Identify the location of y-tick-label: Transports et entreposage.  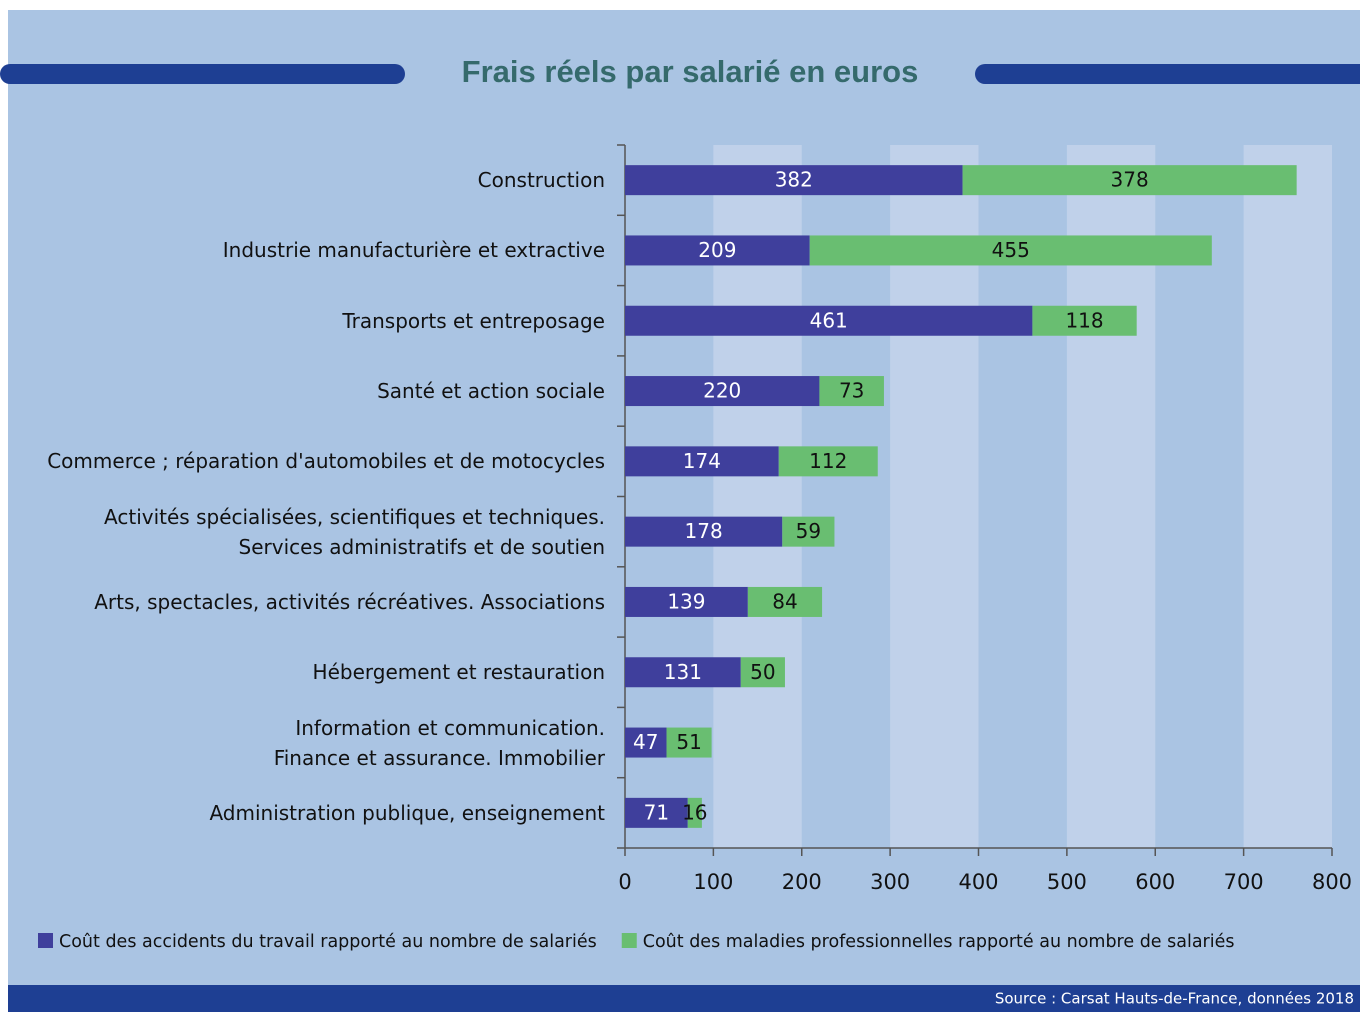
(473, 320).